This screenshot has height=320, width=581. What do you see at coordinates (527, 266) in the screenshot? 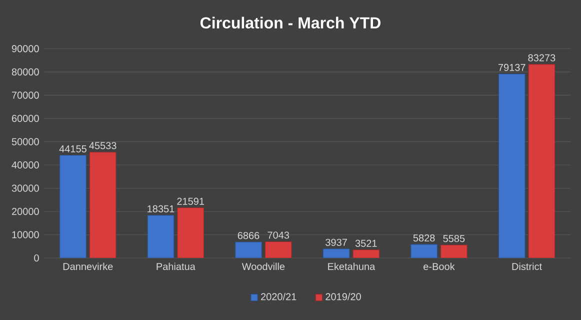
I see `x-tick-label: District` at bounding box center [527, 266].